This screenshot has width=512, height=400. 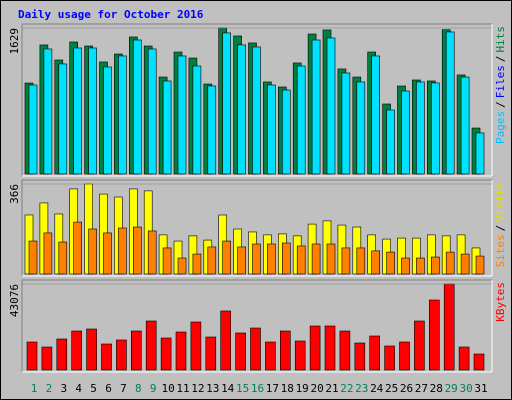 I want to click on x-tick-label: 17, so click(x=272, y=388).